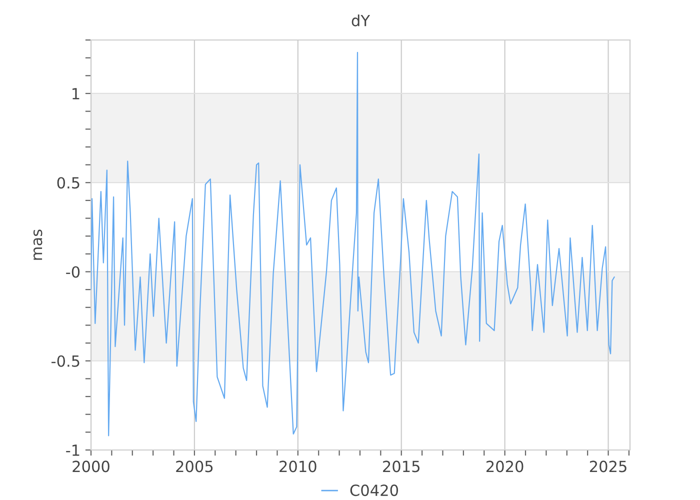  I want to click on y-tick-label: -1, so click(73, 450).